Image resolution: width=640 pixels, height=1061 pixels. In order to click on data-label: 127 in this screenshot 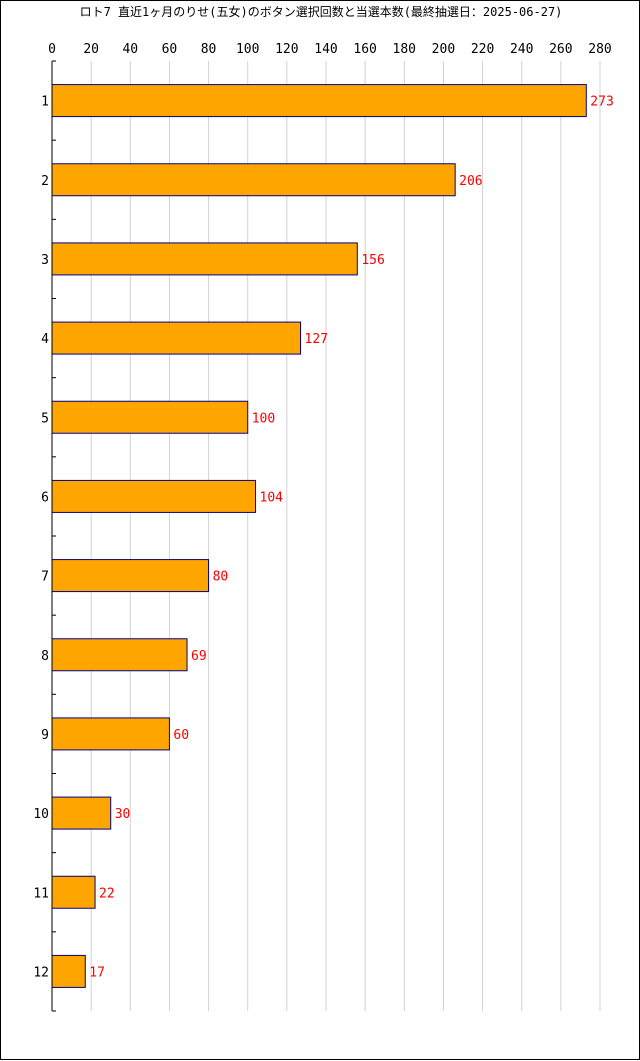, I will do `click(316, 339)`.